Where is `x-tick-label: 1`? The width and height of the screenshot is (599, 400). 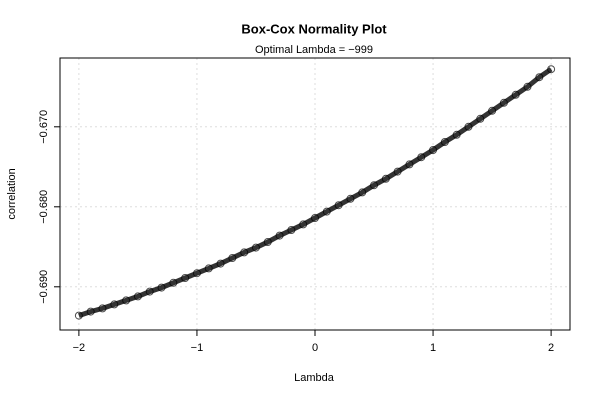
x-tick-label: 1 is located at coordinates (433, 348).